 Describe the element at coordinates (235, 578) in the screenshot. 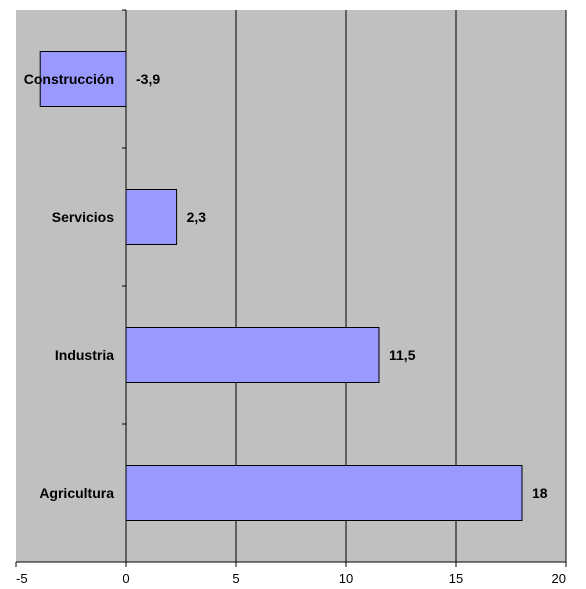

I see `x-tick-label: 5` at that location.